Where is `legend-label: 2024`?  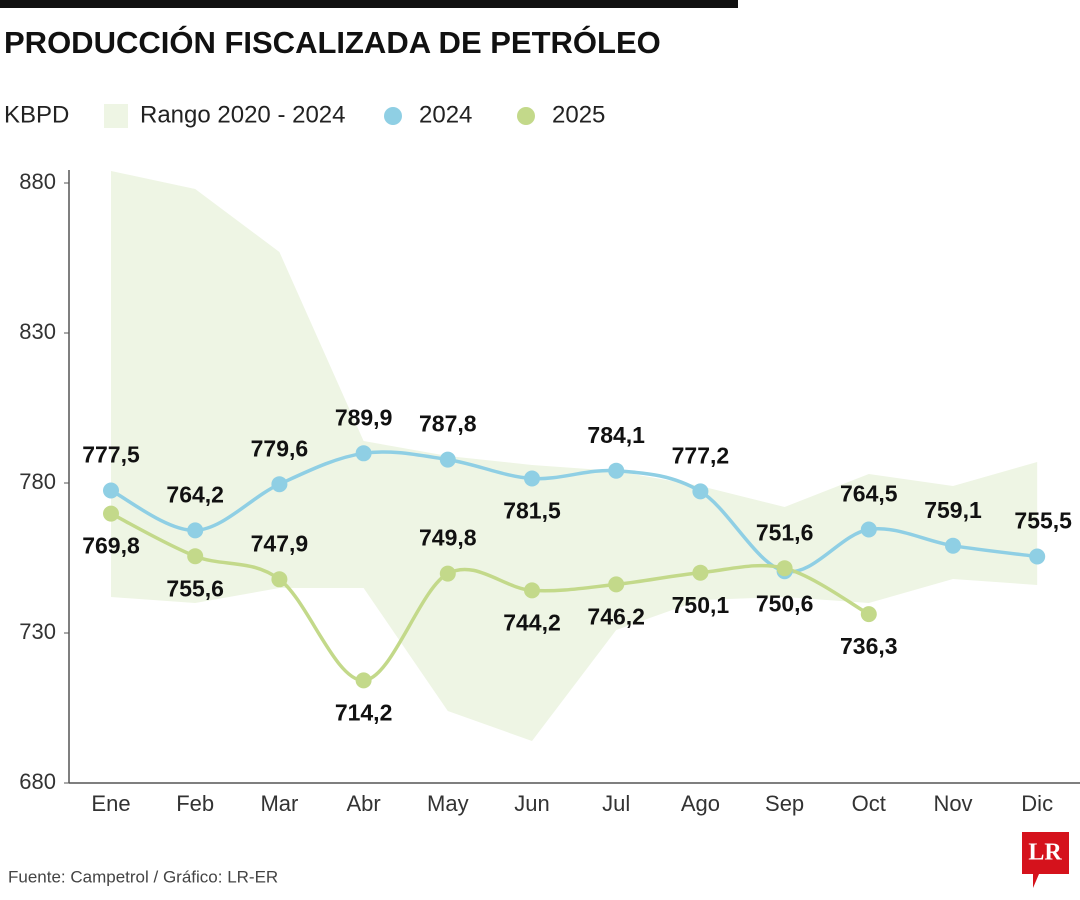
legend-label: 2024 is located at coordinates (445, 114).